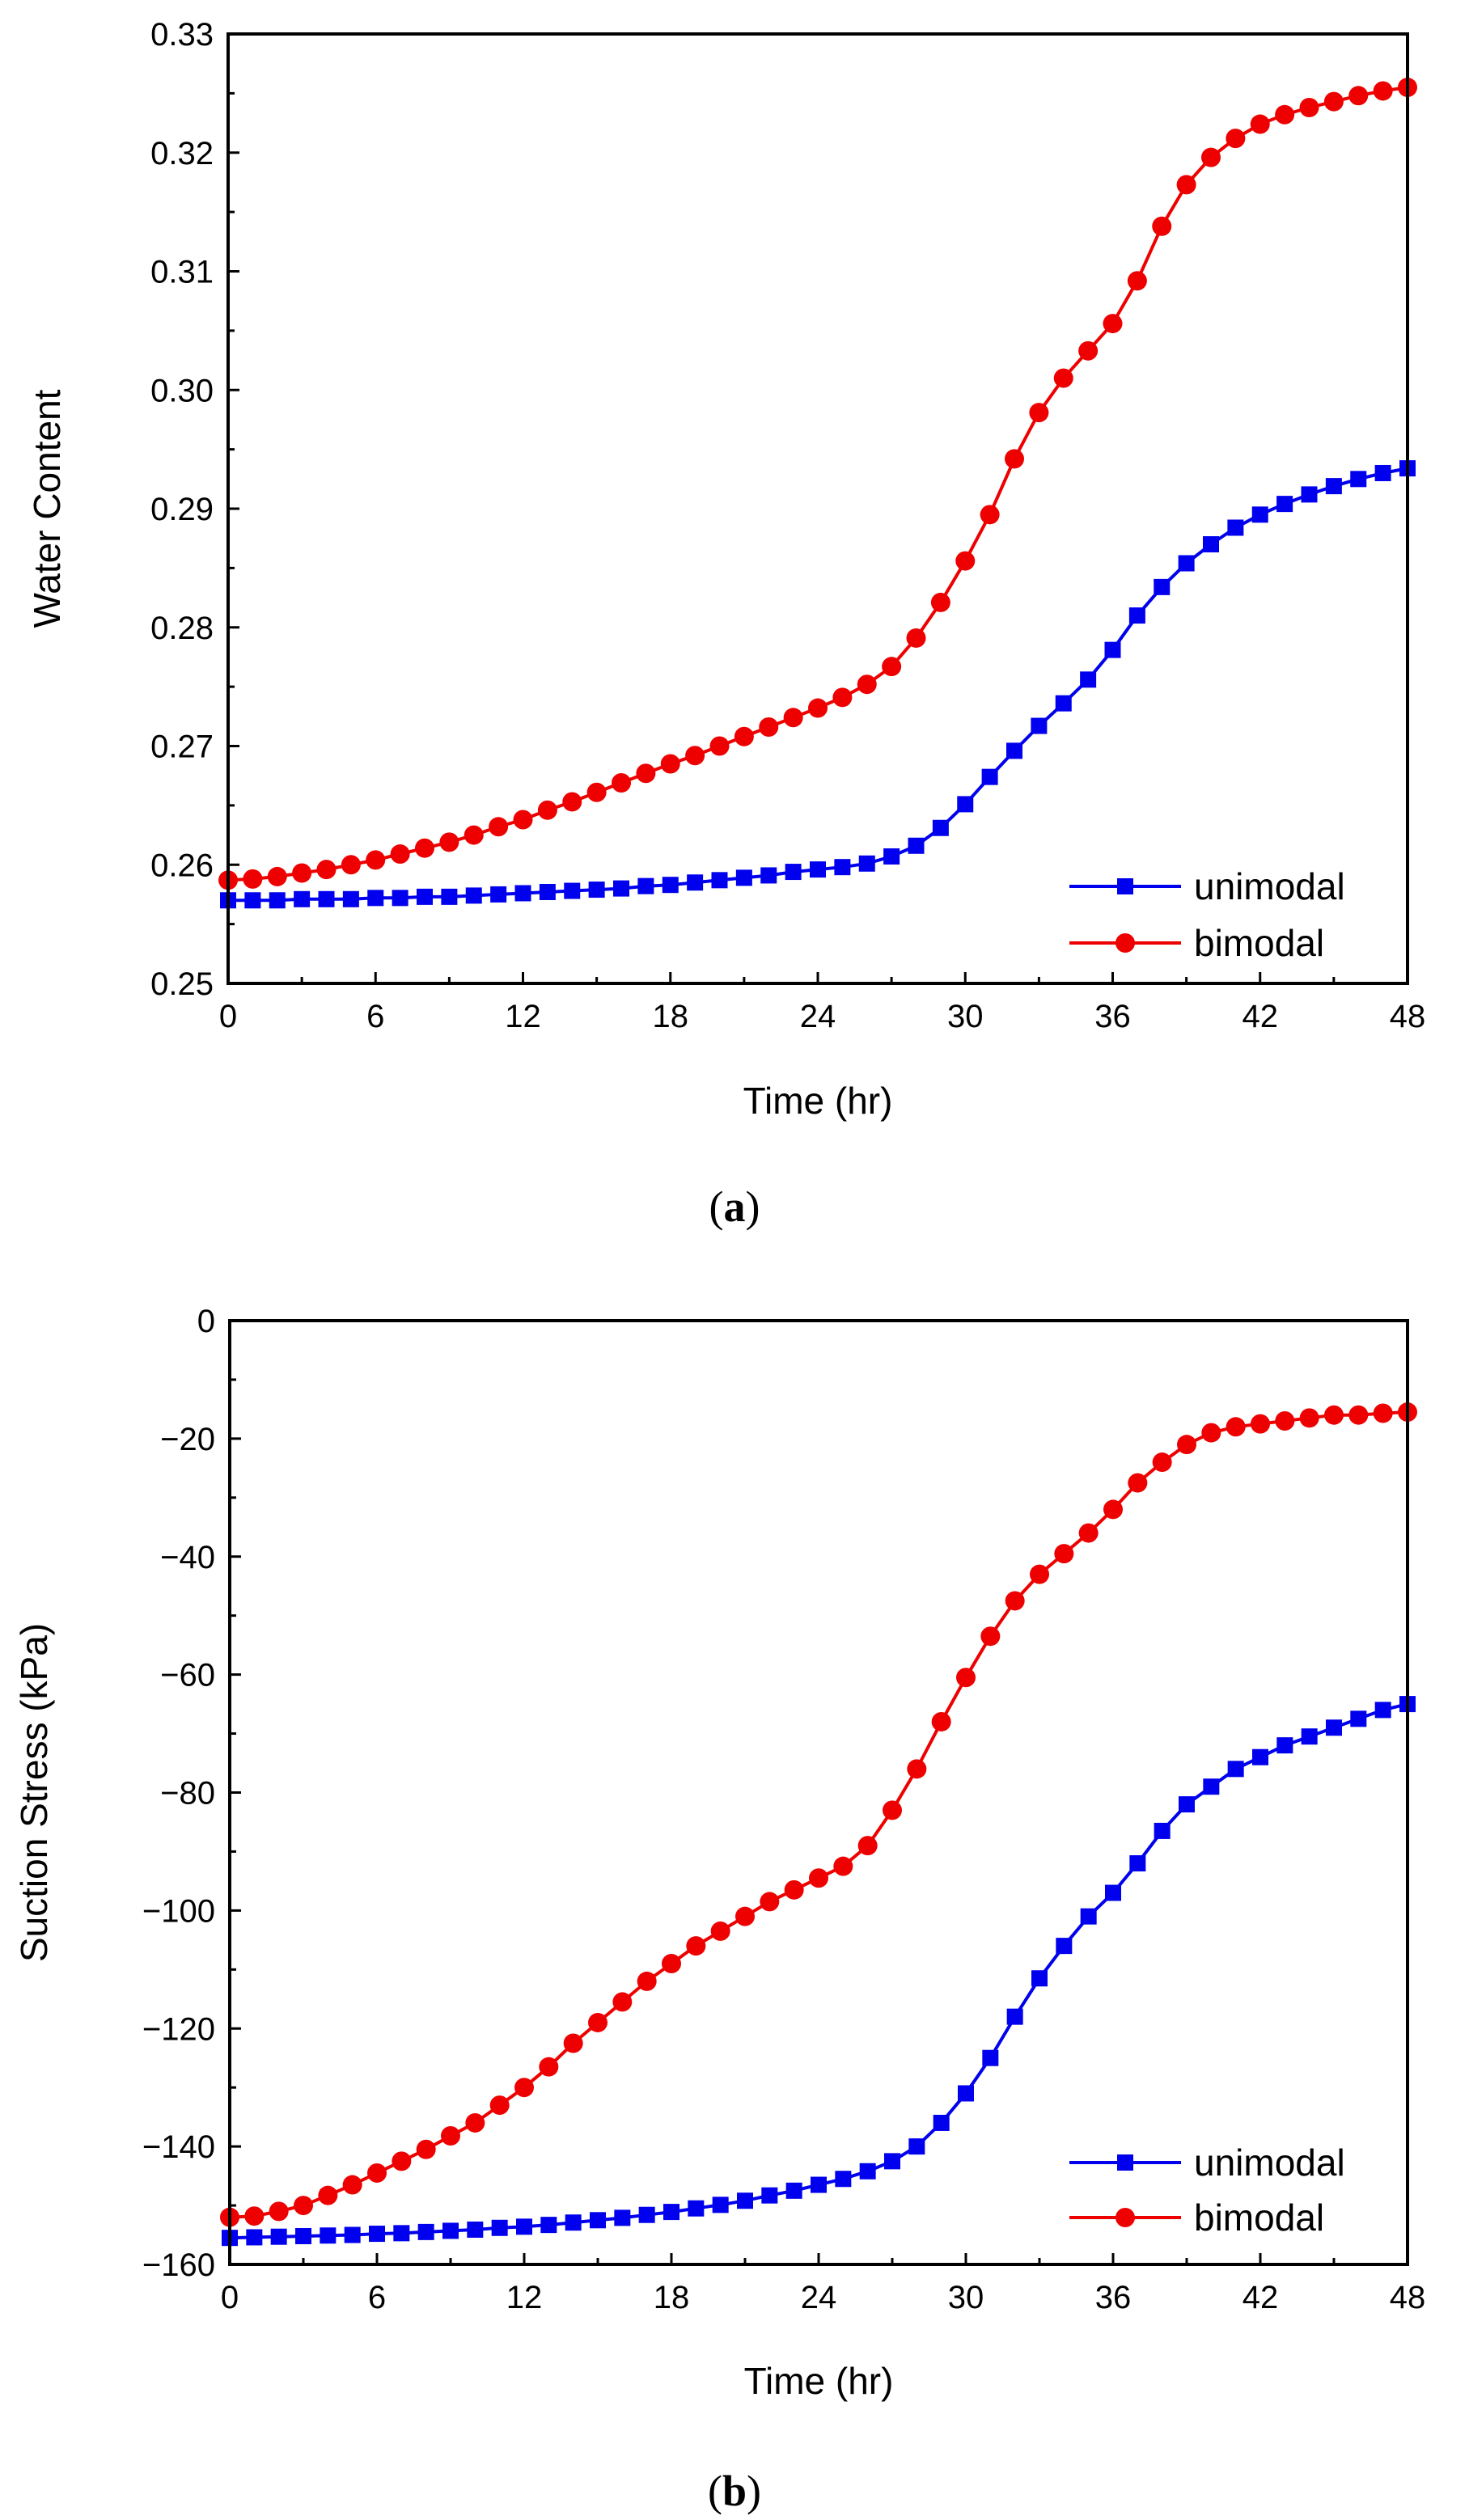  Describe the element at coordinates (1125, 886) in the screenshot. I see `legend-marker-unimodal` at that location.